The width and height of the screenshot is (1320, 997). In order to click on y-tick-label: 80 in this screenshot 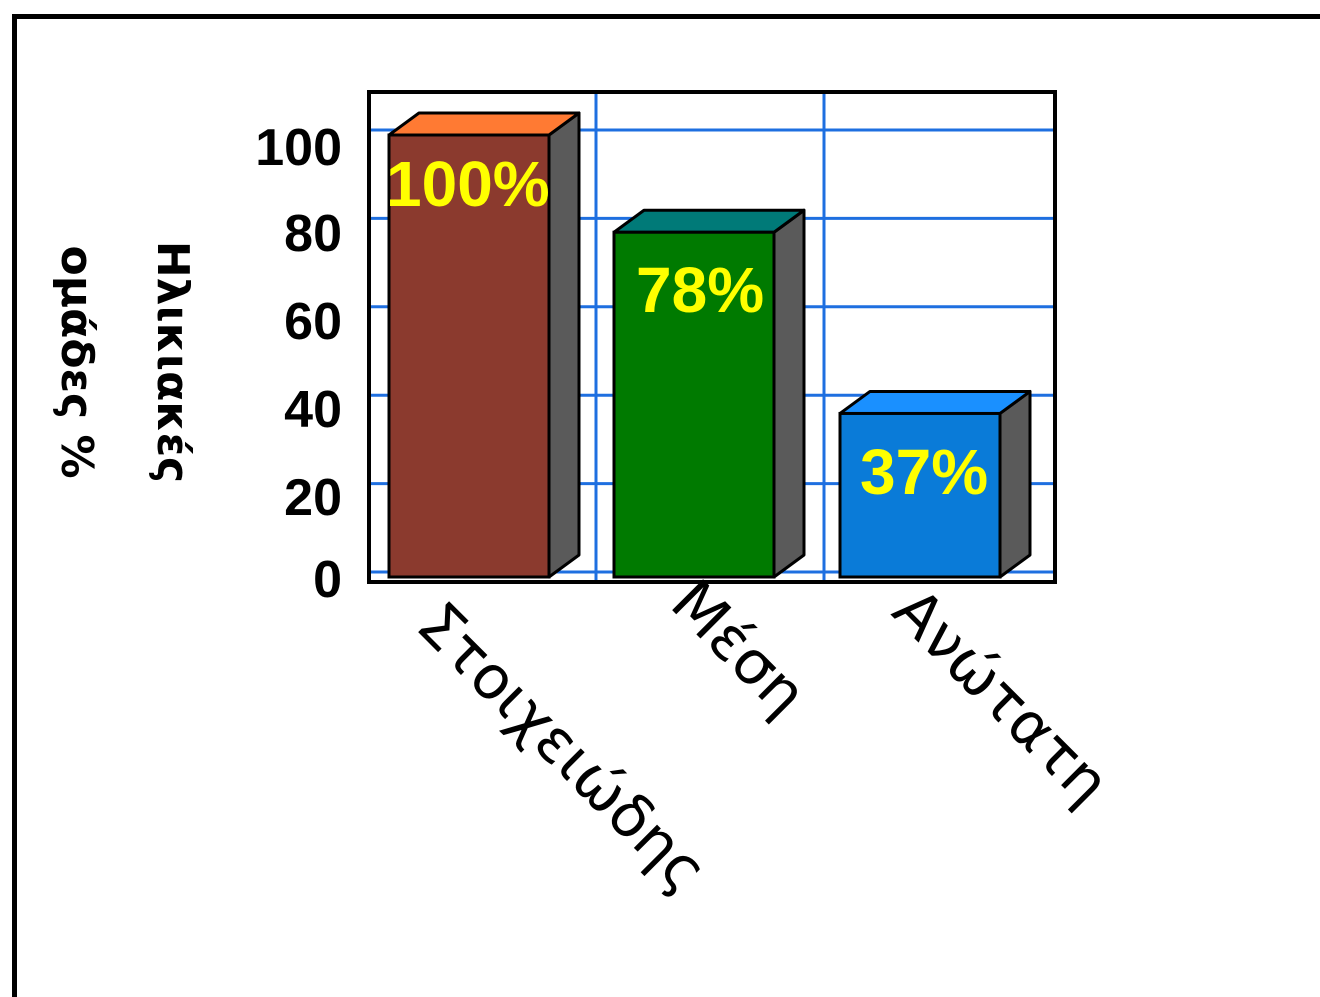, I will do `click(313, 234)`.